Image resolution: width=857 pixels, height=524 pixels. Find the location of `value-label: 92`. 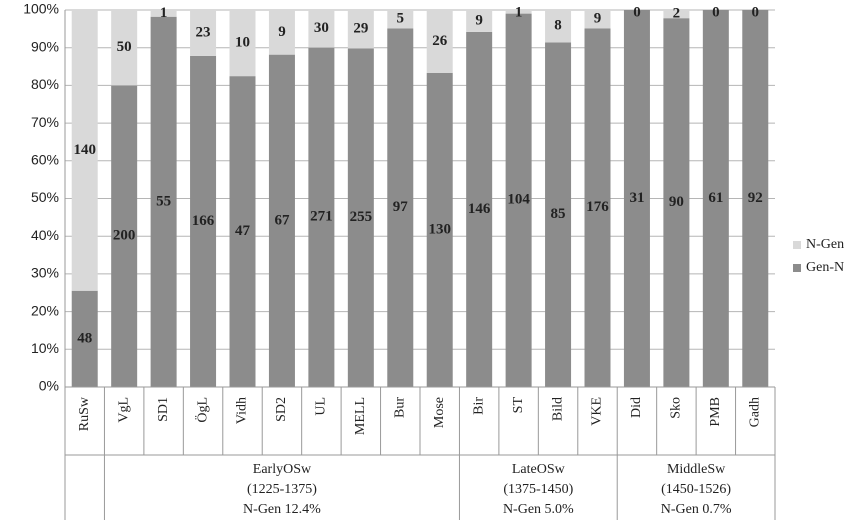

value-label: 92 is located at coordinates (755, 198).